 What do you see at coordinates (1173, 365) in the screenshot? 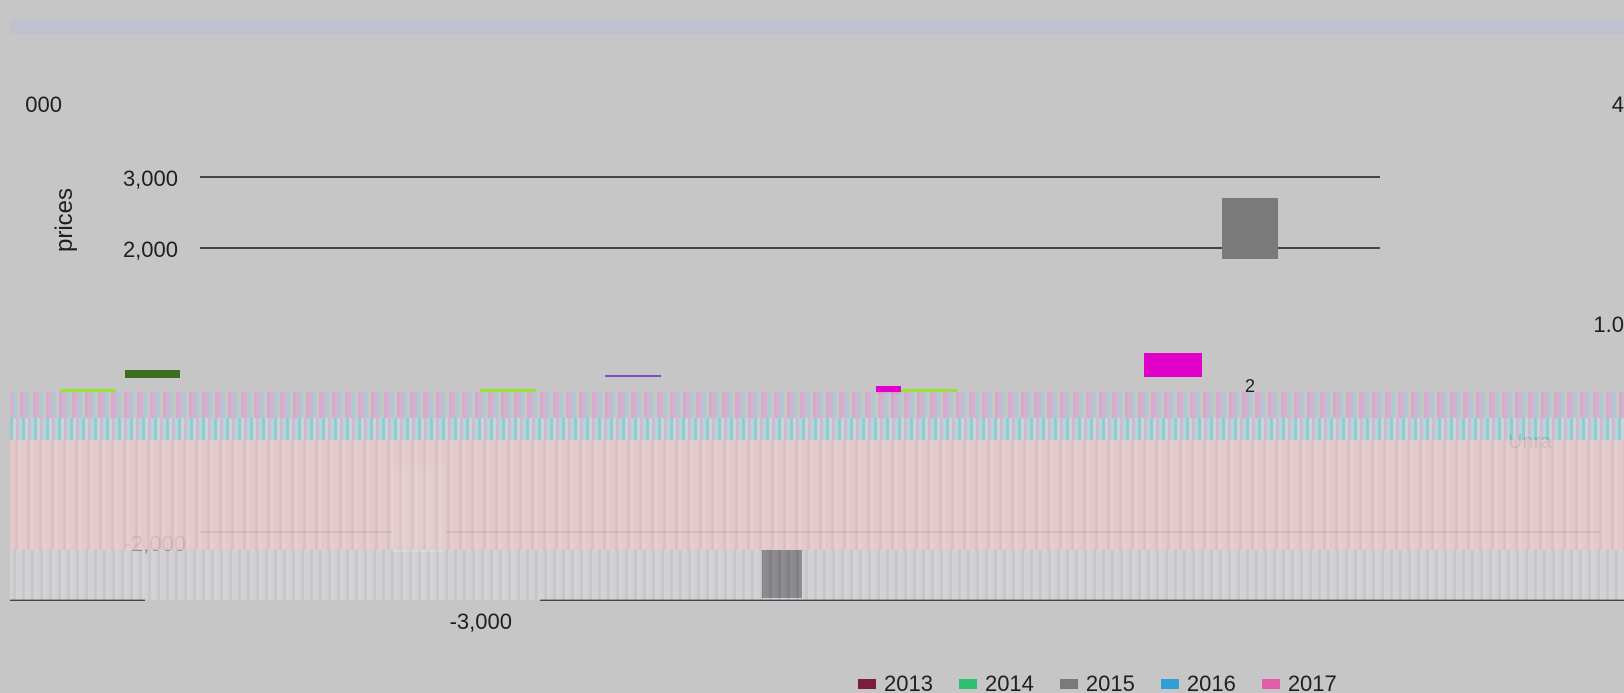
I see `bar-magenta` at bounding box center [1173, 365].